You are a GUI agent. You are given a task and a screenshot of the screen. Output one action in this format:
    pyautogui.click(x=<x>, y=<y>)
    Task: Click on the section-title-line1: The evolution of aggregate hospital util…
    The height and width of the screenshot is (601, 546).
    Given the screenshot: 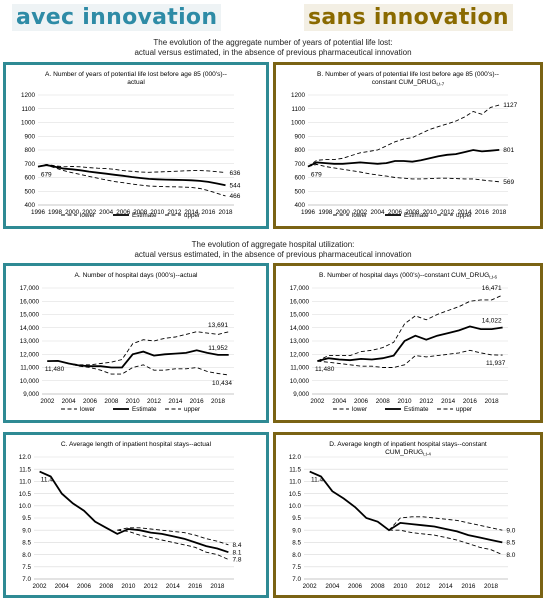 What is the action you would take?
    pyautogui.click(x=273, y=244)
    